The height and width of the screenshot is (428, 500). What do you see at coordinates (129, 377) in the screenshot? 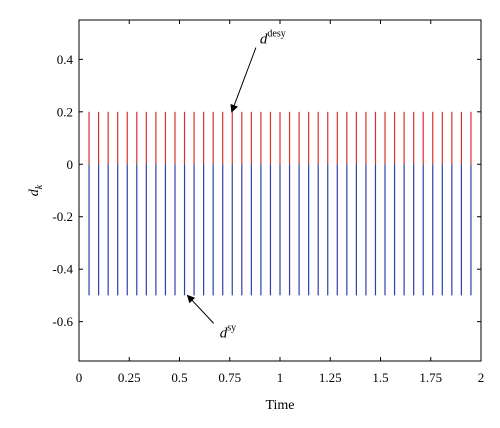
I see `x-tick-label: 0.25` at bounding box center [129, 377].